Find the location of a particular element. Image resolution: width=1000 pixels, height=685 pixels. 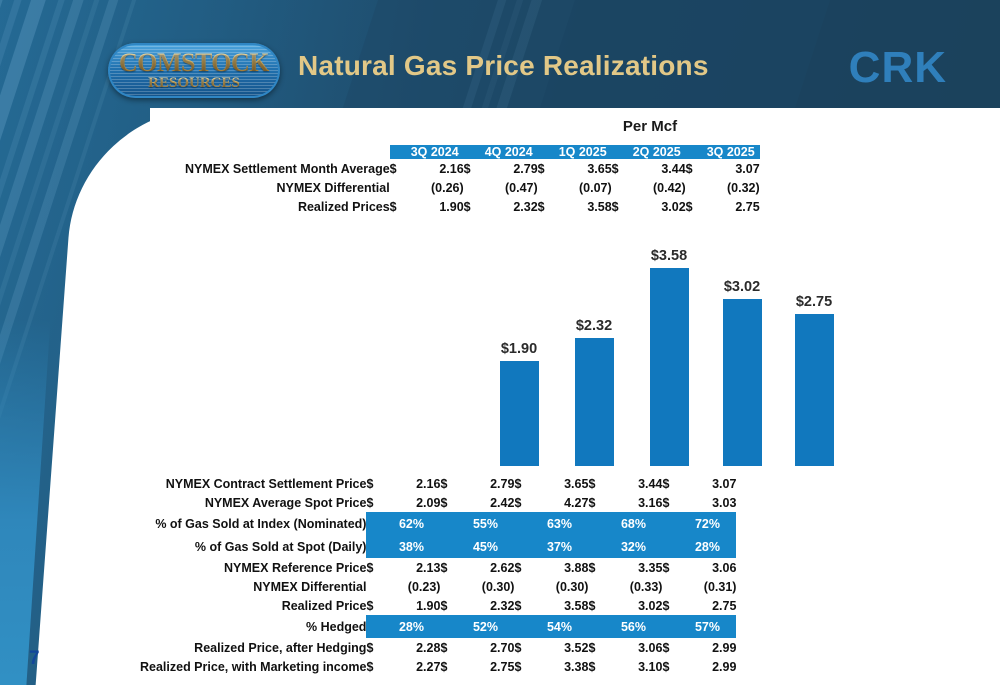

row-value: 2.28 is located at coordinates (428, 647).